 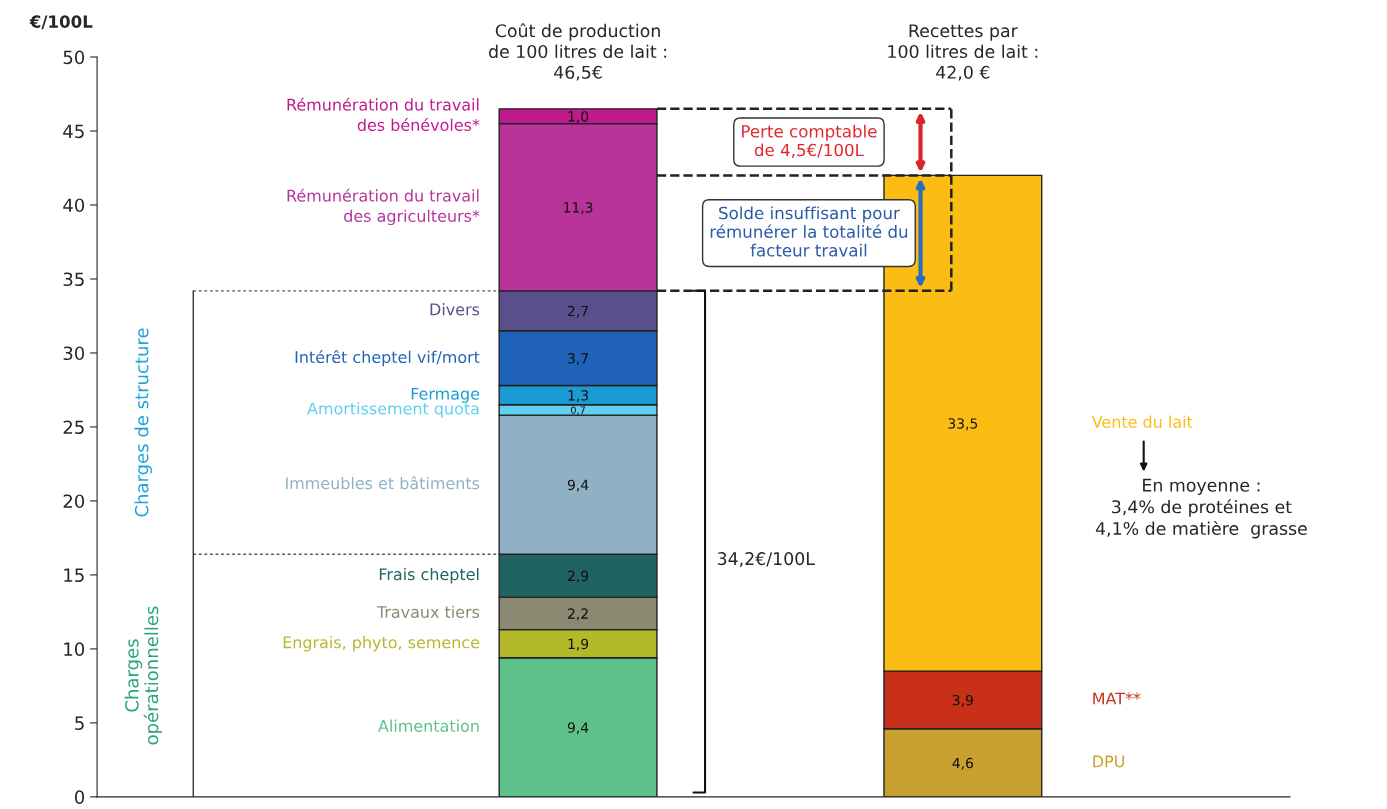 I want to click on y-tick-label: 20, so click(x=74, y=501).